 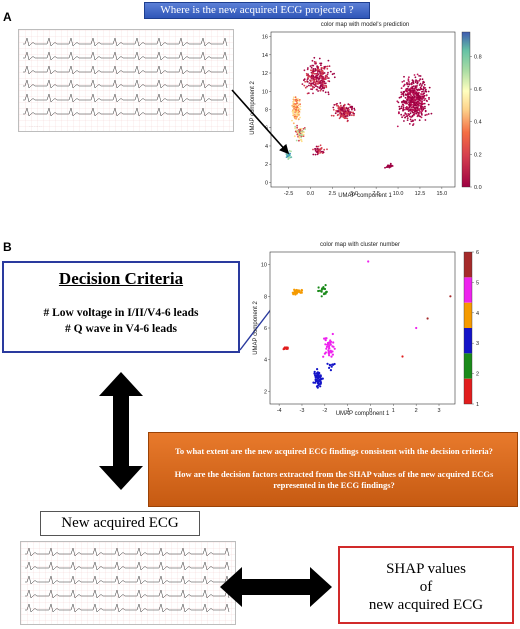 What do you see at coordinates (359, 112) in the screenshot?
I see `prediction-points` at bounding box center [359, 112].